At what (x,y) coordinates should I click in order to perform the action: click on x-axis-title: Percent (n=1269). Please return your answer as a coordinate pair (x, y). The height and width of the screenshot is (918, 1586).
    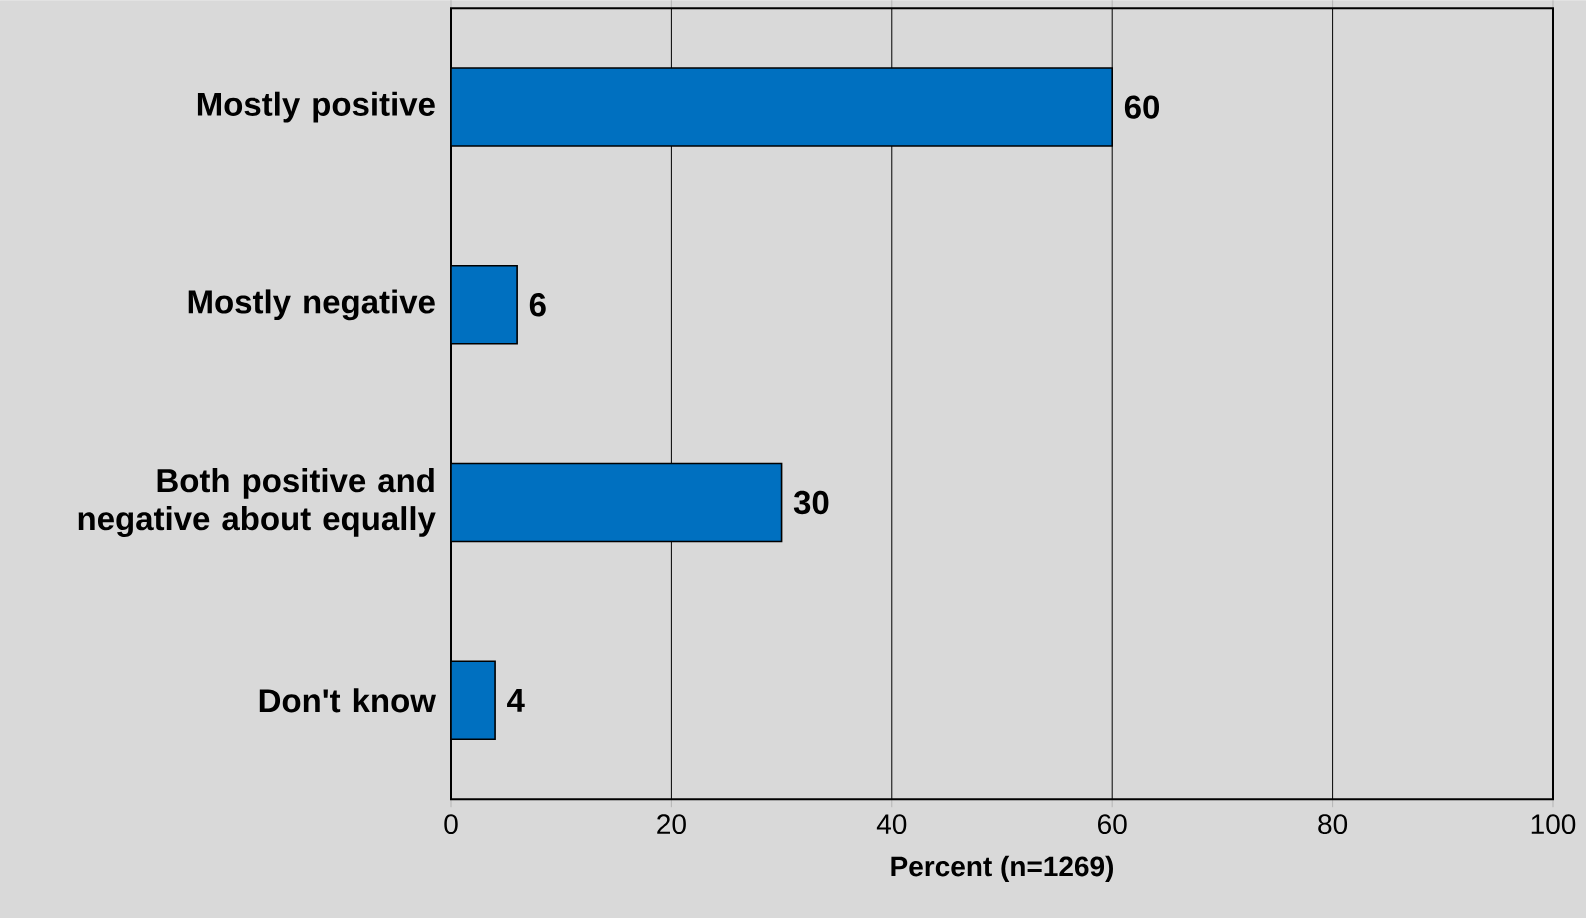
    Looking at the image, I should click on (1002, 868).